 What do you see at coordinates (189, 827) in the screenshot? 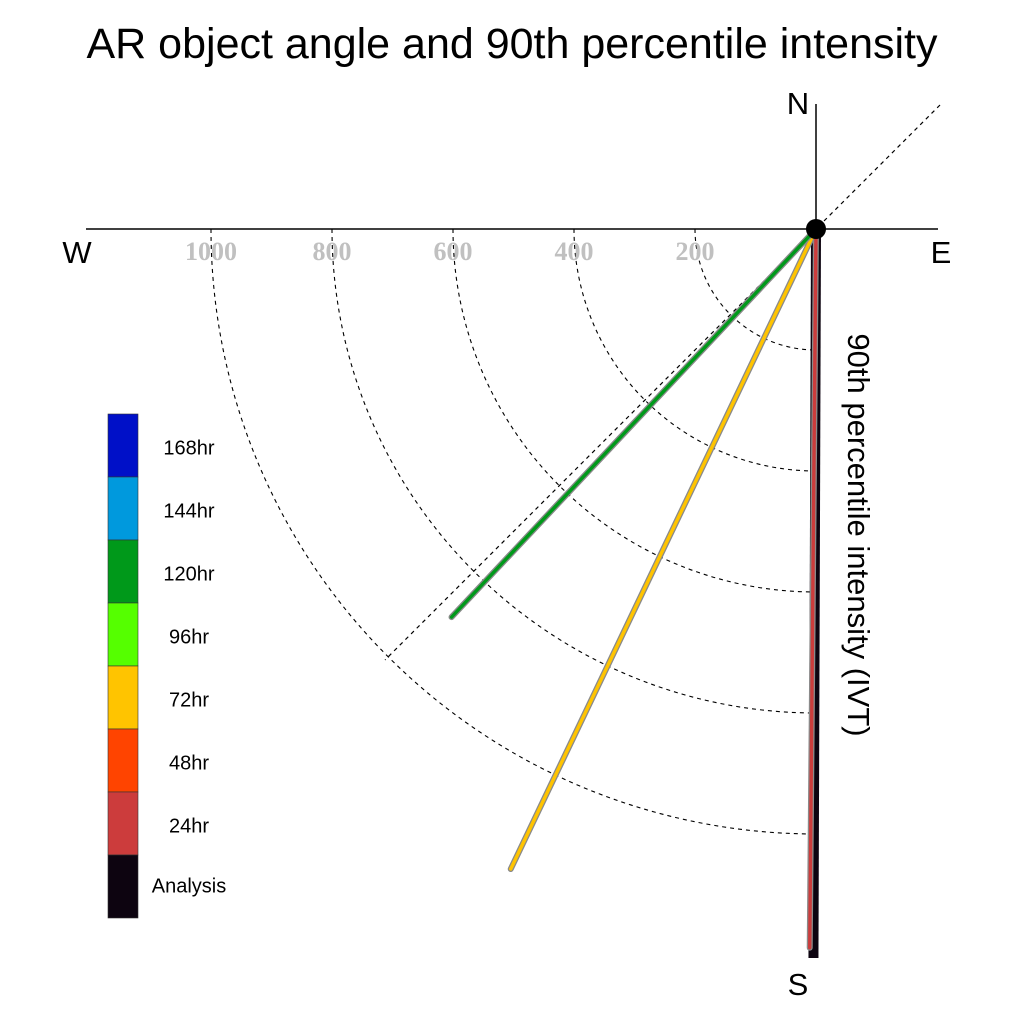
I see `legend-label: 24hr` at bounding box center [189, 827].